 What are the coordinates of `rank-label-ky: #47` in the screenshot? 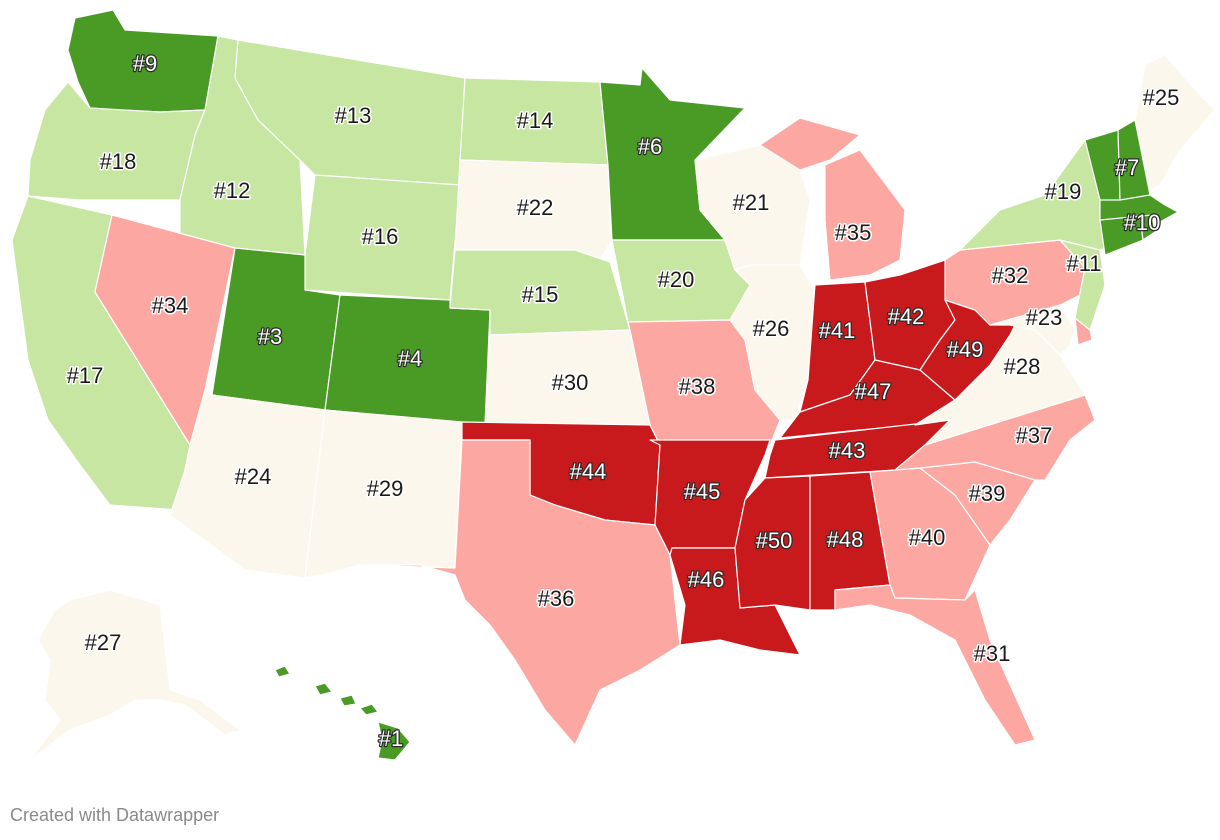 It's located at (873, 391).